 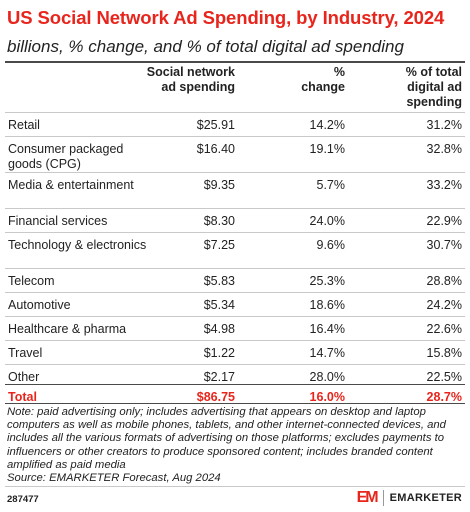 I want to click on row-category: Healthcare & pharma, so click(x=67, y=329).